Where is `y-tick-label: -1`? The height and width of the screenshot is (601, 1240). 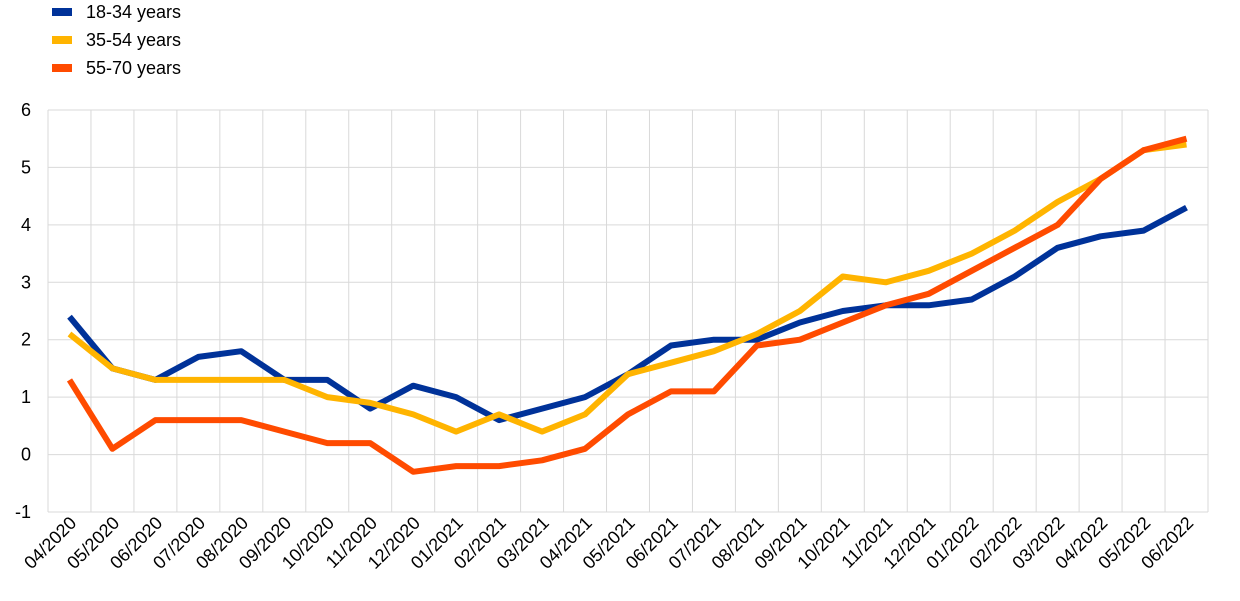 y-tick-label: -1 is located at coordinates (23, 512).